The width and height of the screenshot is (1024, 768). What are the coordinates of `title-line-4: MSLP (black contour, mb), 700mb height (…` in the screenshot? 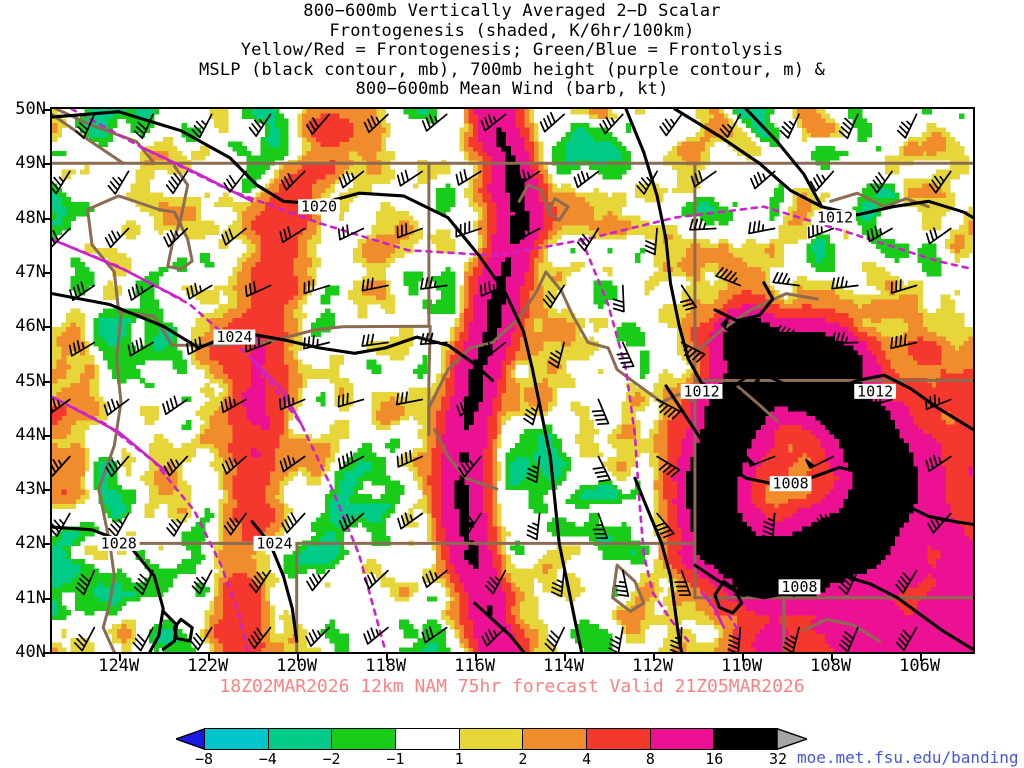 It's located at (512, 69).